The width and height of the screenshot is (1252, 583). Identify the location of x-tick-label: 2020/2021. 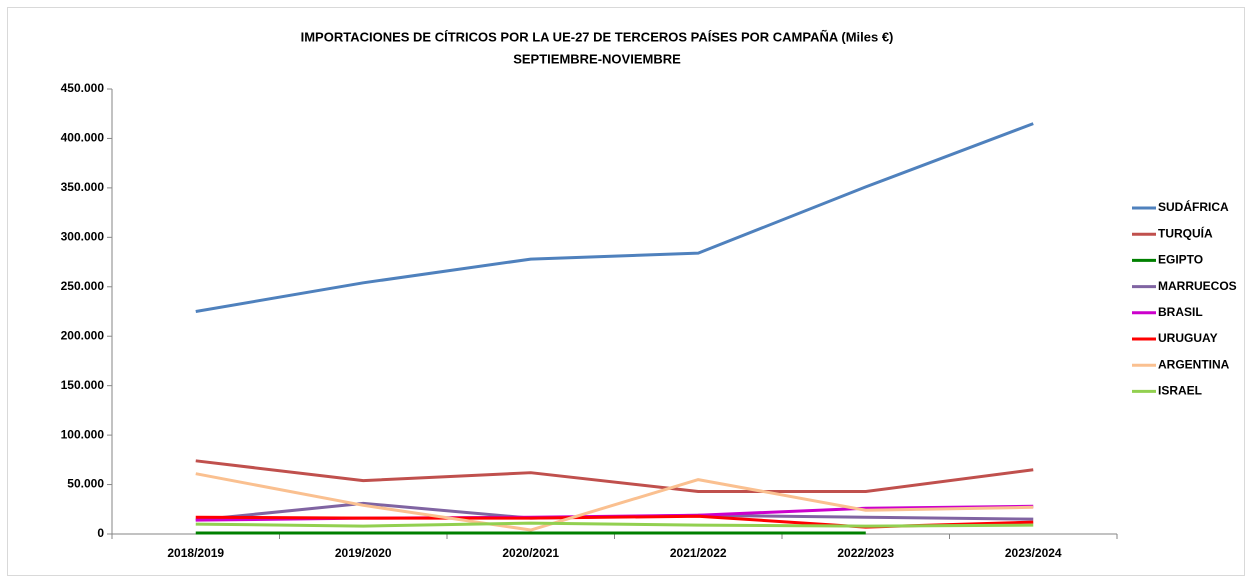
(530, 553).